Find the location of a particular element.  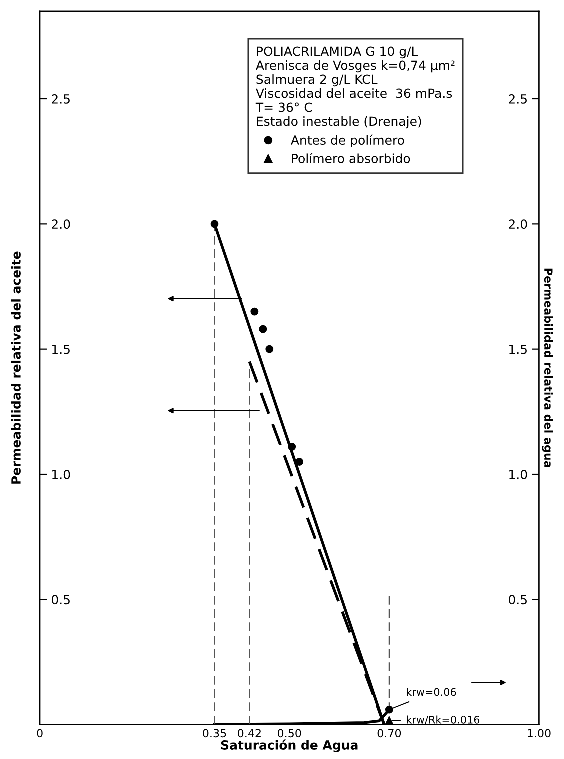

y2-tick-label: 2.0 is located at coordinates (518, 225).